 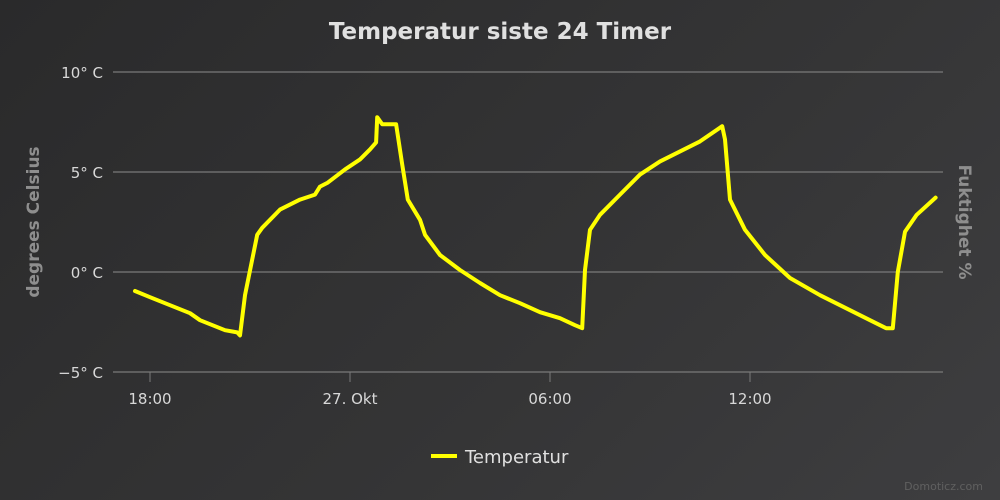 What do you see at coordinates (549, 399) in the screenshot?
I see `x-tick-label: 06:00` at bounding box center [549, 399].